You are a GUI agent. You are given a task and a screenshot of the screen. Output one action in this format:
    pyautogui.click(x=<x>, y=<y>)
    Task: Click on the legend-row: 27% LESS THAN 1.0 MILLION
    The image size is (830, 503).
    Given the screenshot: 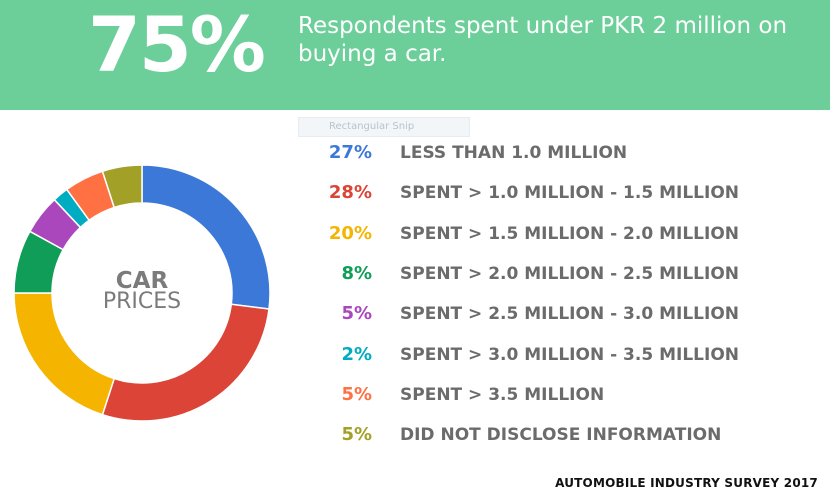 What is the action you would take?
    pyautogui.click(x=560, y=153)
    